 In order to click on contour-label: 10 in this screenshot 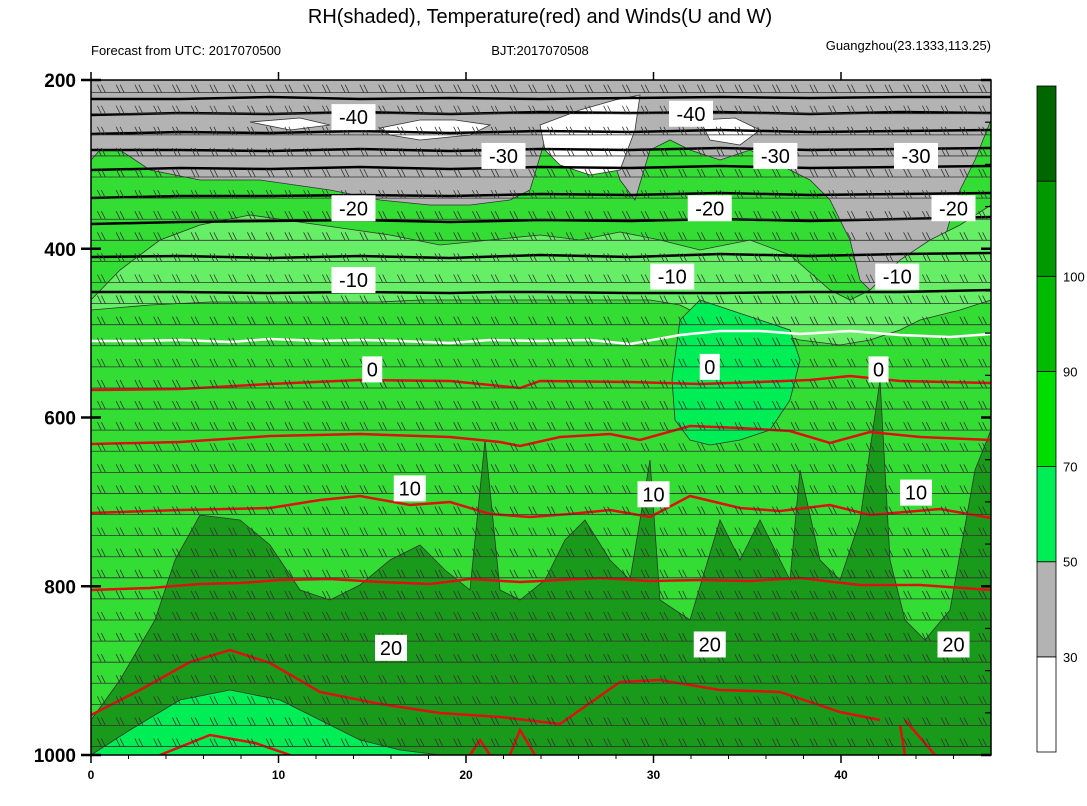, I will do `click(653, 494)`.